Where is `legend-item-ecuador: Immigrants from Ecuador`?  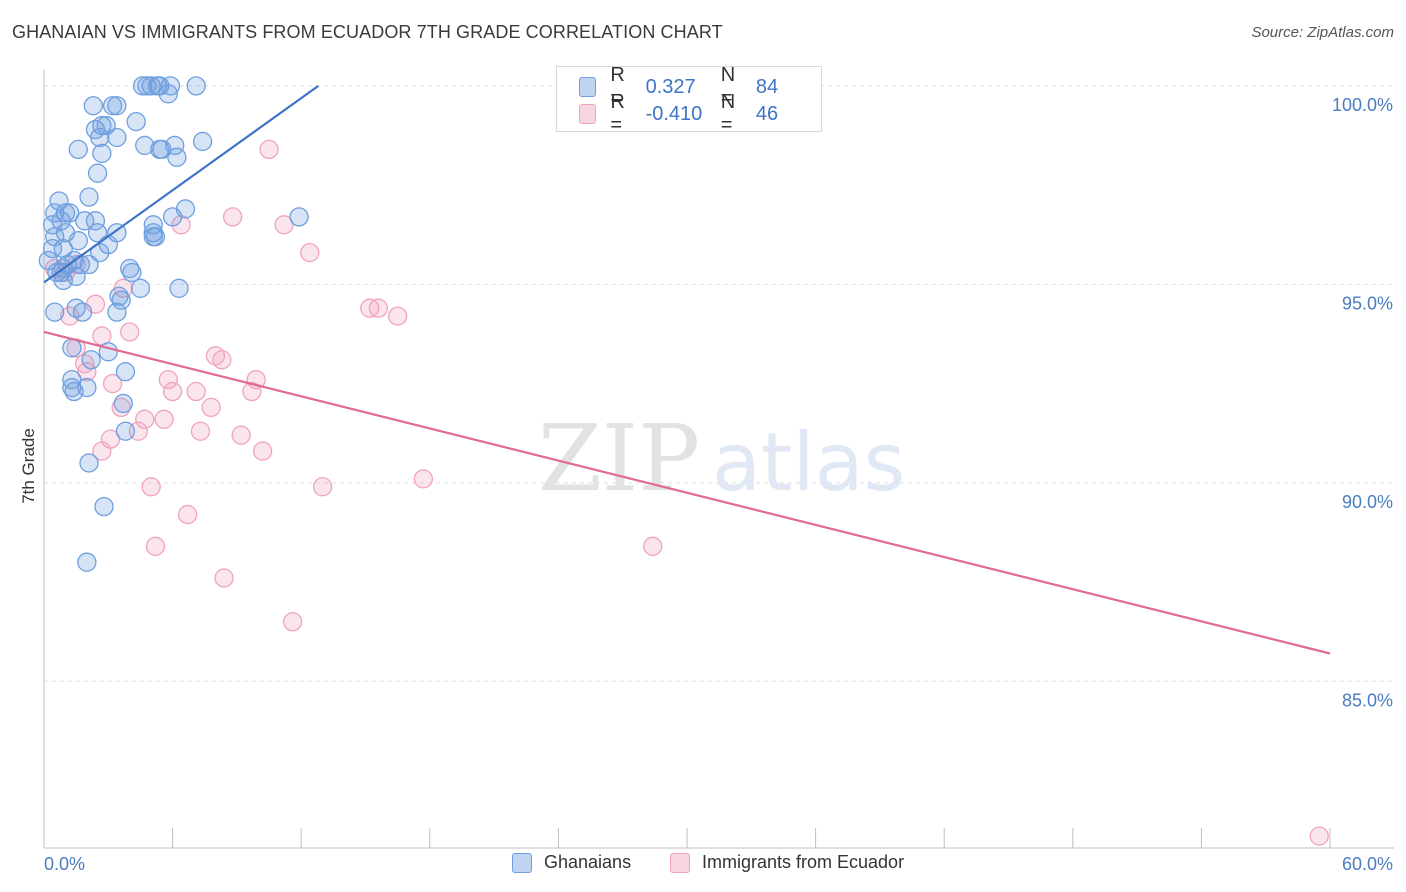 legend-item-ecuador: Immigrants from Ecuador is located at coordinates (787, 862).